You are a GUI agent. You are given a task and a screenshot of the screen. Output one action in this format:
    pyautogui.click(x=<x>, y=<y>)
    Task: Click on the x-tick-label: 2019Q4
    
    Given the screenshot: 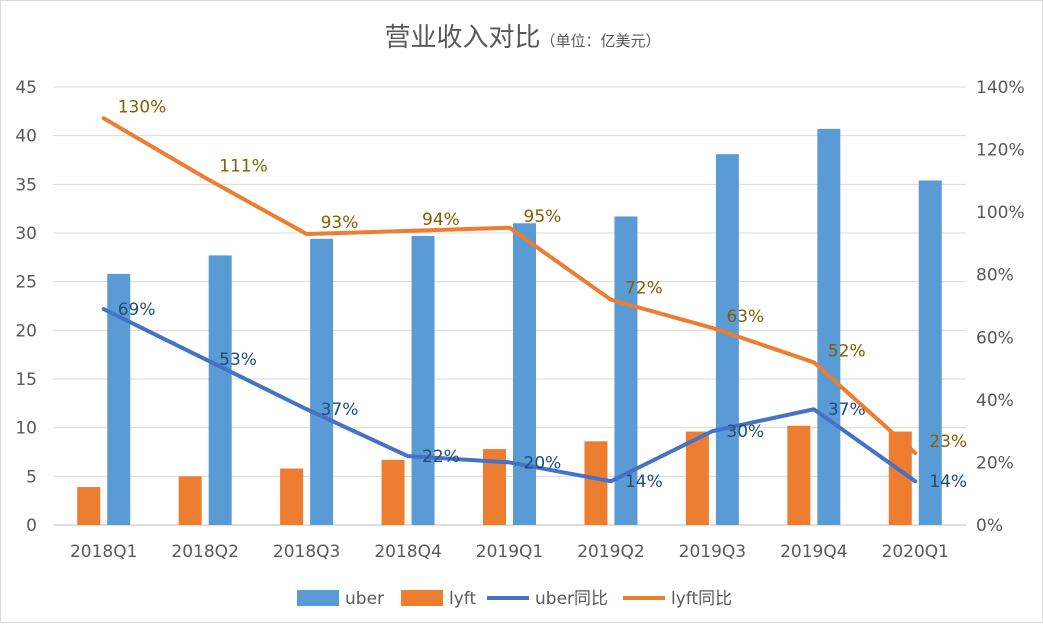 What is the action you would take?
    pyautogui.click(x=813, y=552)
    